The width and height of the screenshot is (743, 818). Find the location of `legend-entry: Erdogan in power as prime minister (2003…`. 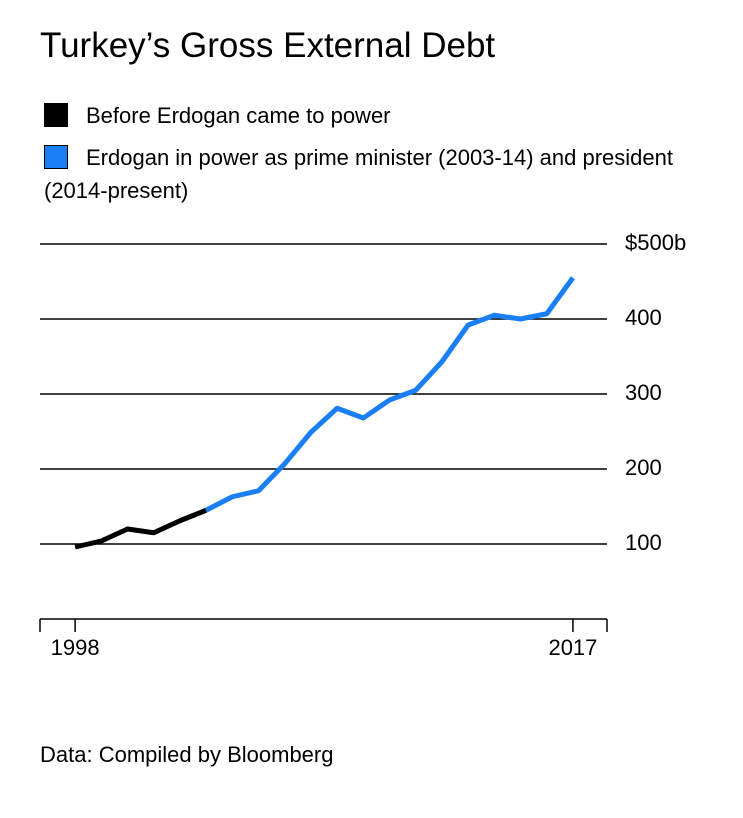

legend-entry: Erdogan in power as prime minister (2003… is located at coordinates (364, 174).